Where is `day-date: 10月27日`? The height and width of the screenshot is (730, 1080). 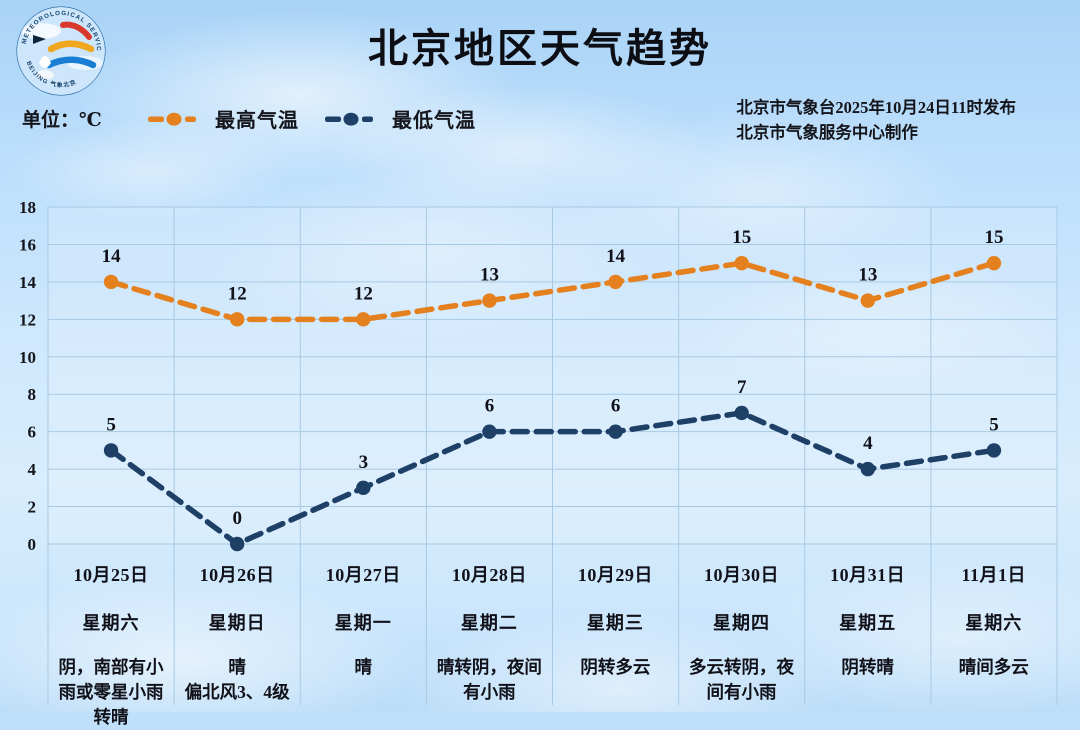
day-date: 10月27日 is located at coordinates (363, 575).